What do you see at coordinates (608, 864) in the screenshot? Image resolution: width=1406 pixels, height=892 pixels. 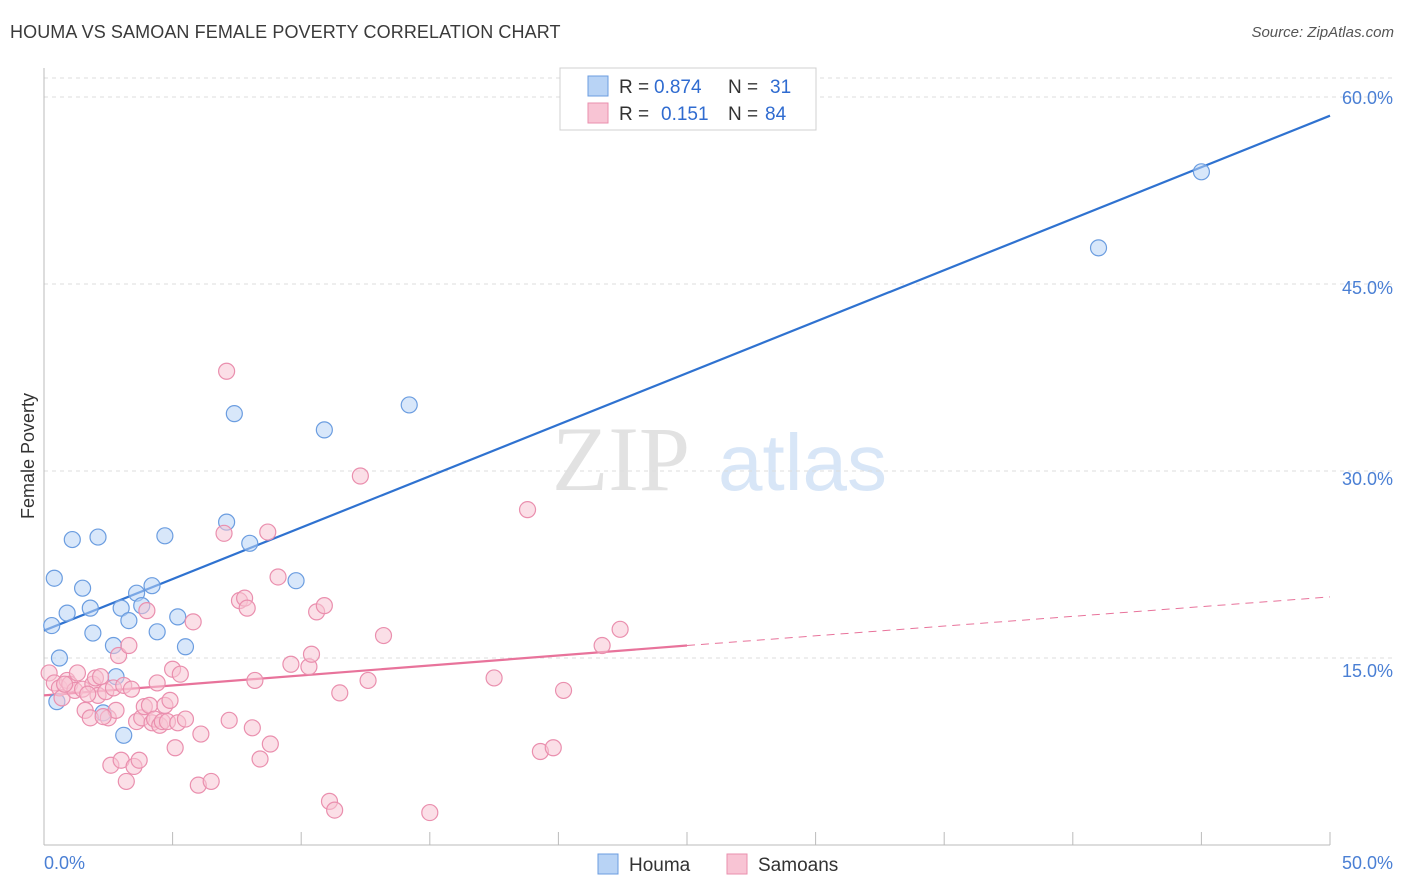 I see `bottom-legend-swatch-houma` at bounding box center [608, 864].